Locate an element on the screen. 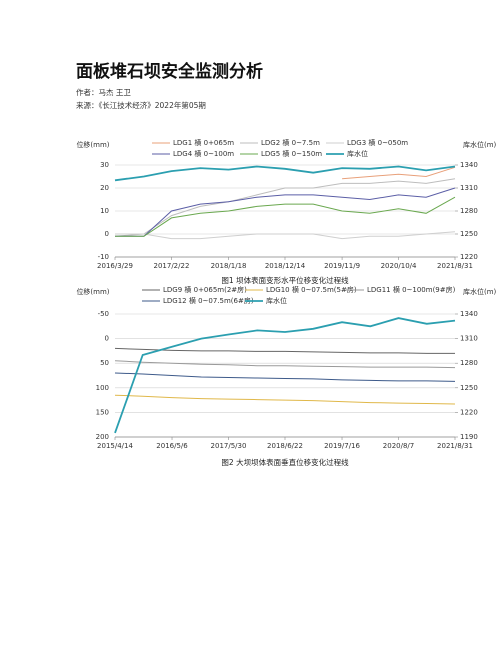  legend-label: LDG11 横 0~100m(9#房) is located at coordinates (411, 289).